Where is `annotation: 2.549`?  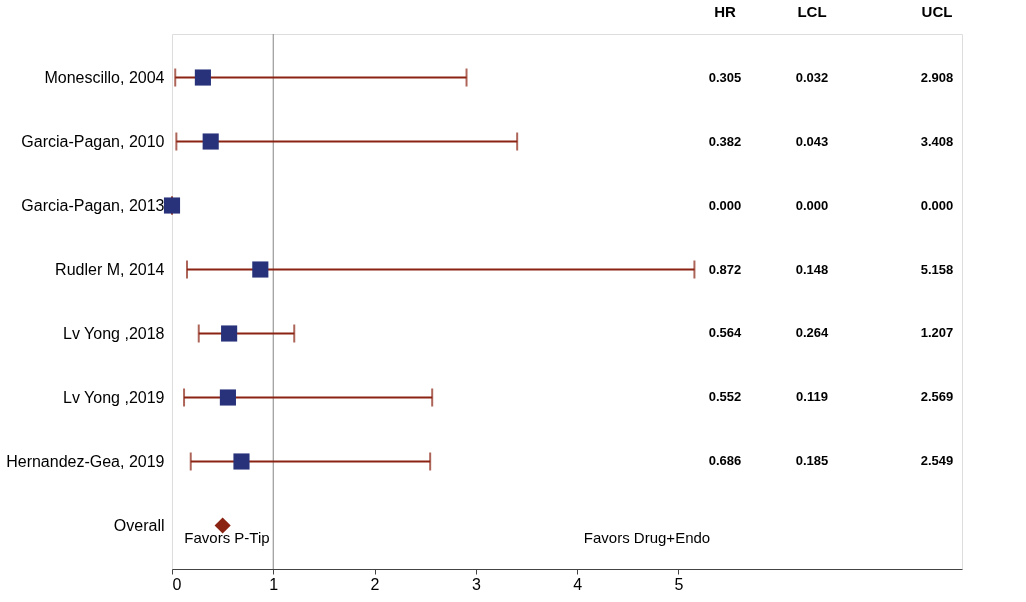
annotation: 2.549 is located at coordinates (937, 461).